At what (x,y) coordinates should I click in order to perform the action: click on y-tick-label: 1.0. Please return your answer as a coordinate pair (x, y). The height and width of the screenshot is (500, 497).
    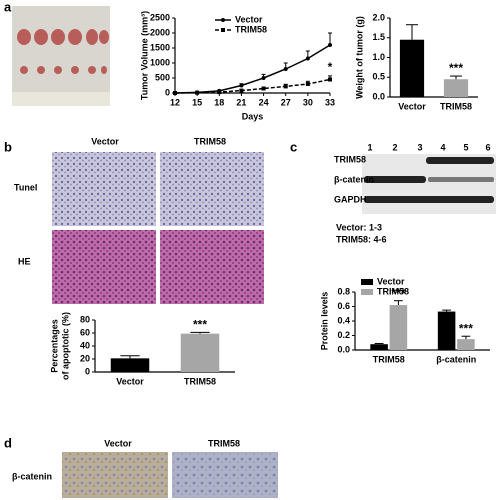
    Looking at the image, I should click on (378, 57).